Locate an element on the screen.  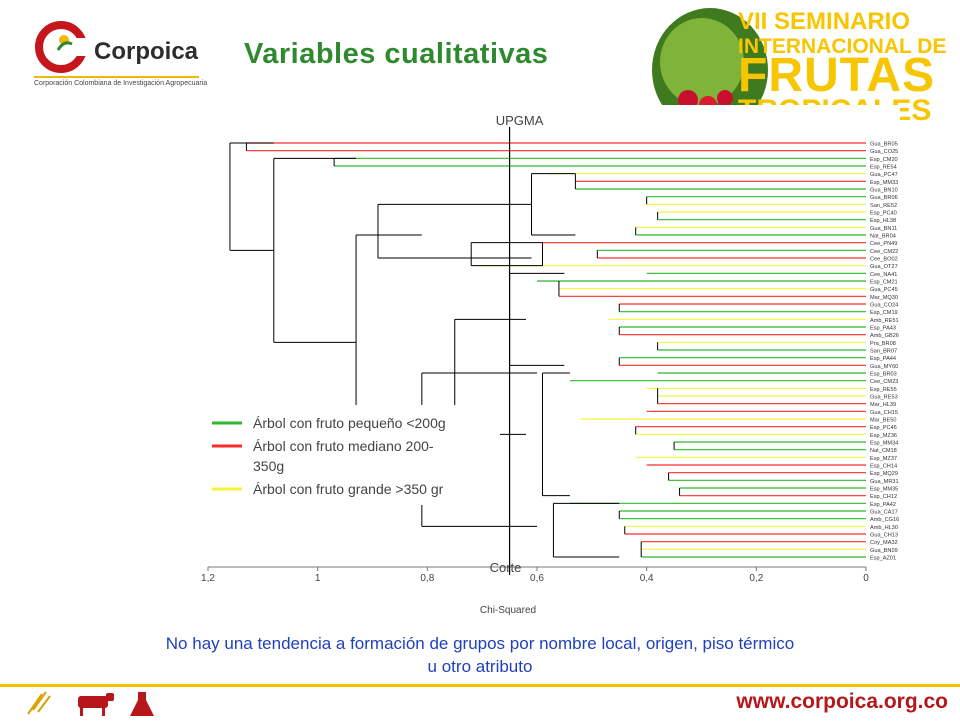
cow-icon is located at coordinates (96, 704).